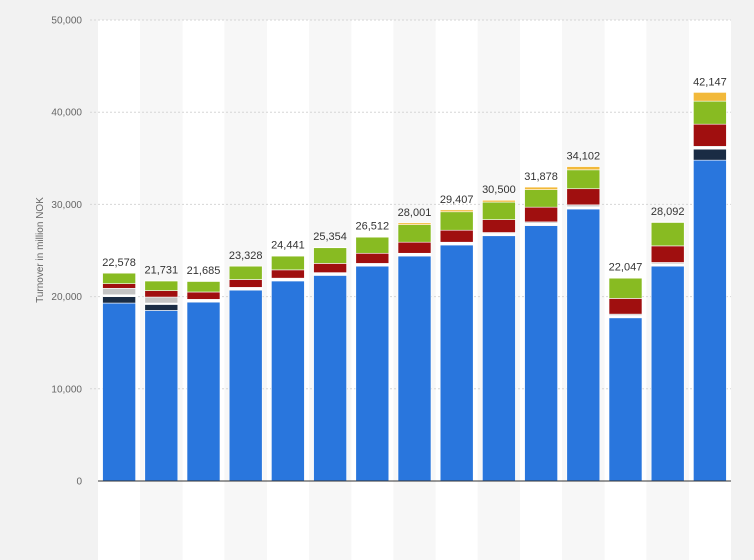  Describe the element at coordinates (288, 246) in the screenshot. I see `bar-total-label: 24,441` at that location.